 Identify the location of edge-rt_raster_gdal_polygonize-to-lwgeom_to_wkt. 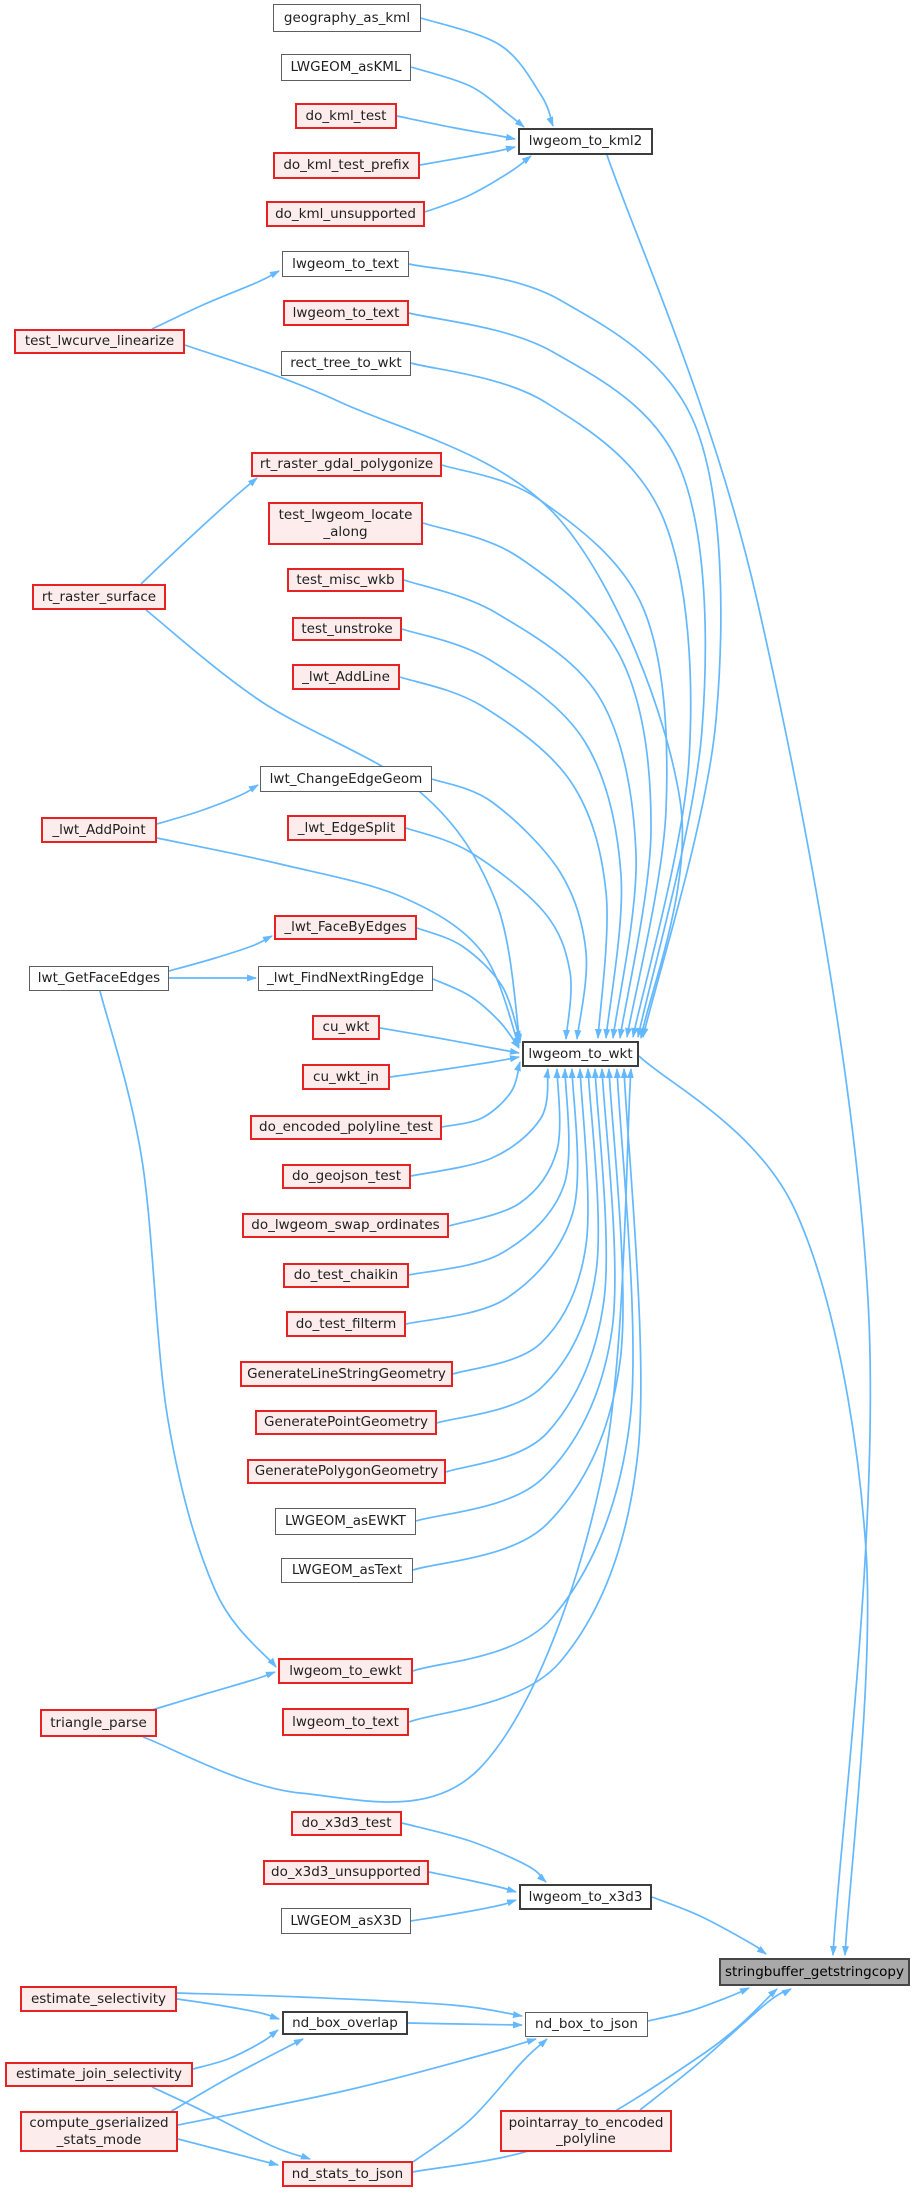
(554, 751).